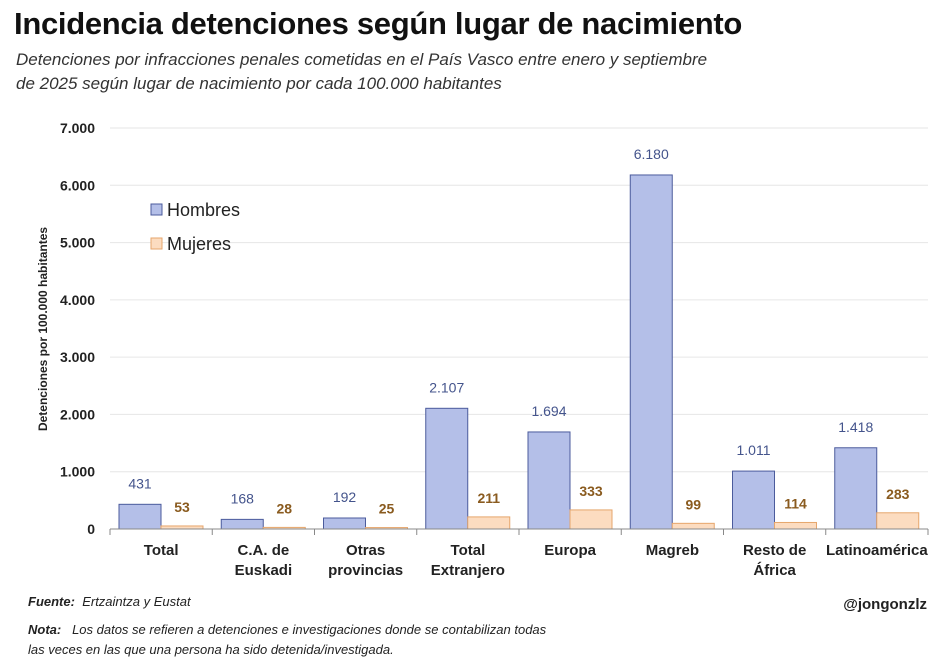 This screenshot has width=951, height=669. What do you see at coordinates (365, 570) in the screenshot?
I see `x-tick-label: provincias` at bounding box center [365, 570].